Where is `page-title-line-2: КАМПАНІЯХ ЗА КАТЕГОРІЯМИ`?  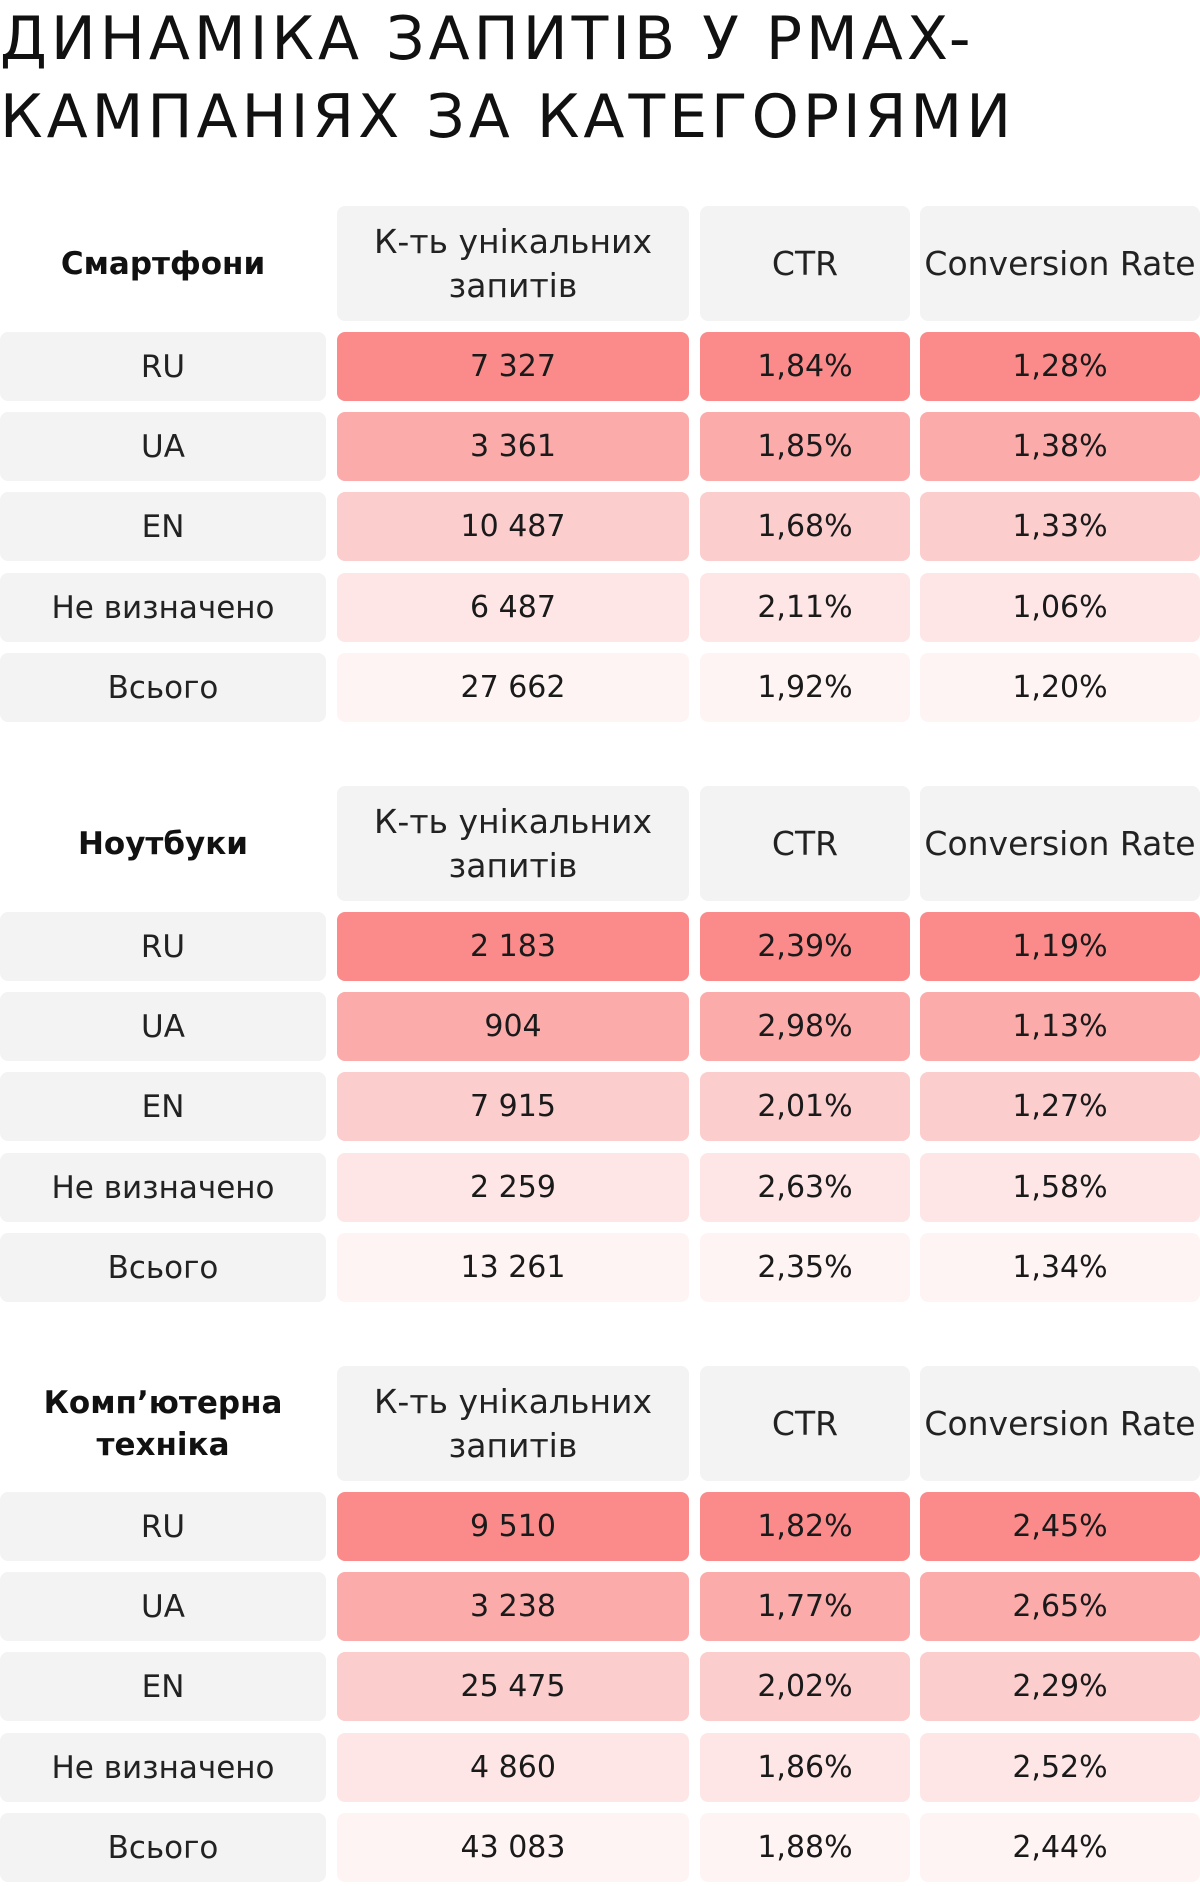 page-title-line-2: КАМПАНІЯХ ЗА КАТЕГОРІЯМИ is located at coordinates (508, 117).